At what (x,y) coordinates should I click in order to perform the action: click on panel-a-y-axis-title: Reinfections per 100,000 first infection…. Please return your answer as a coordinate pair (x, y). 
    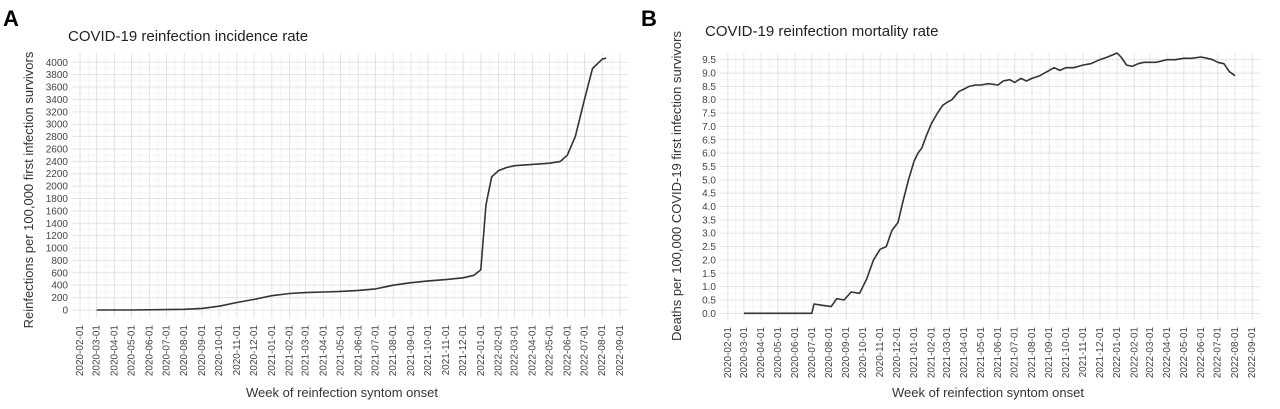
    Looking at the image, I should click on (28, 189).